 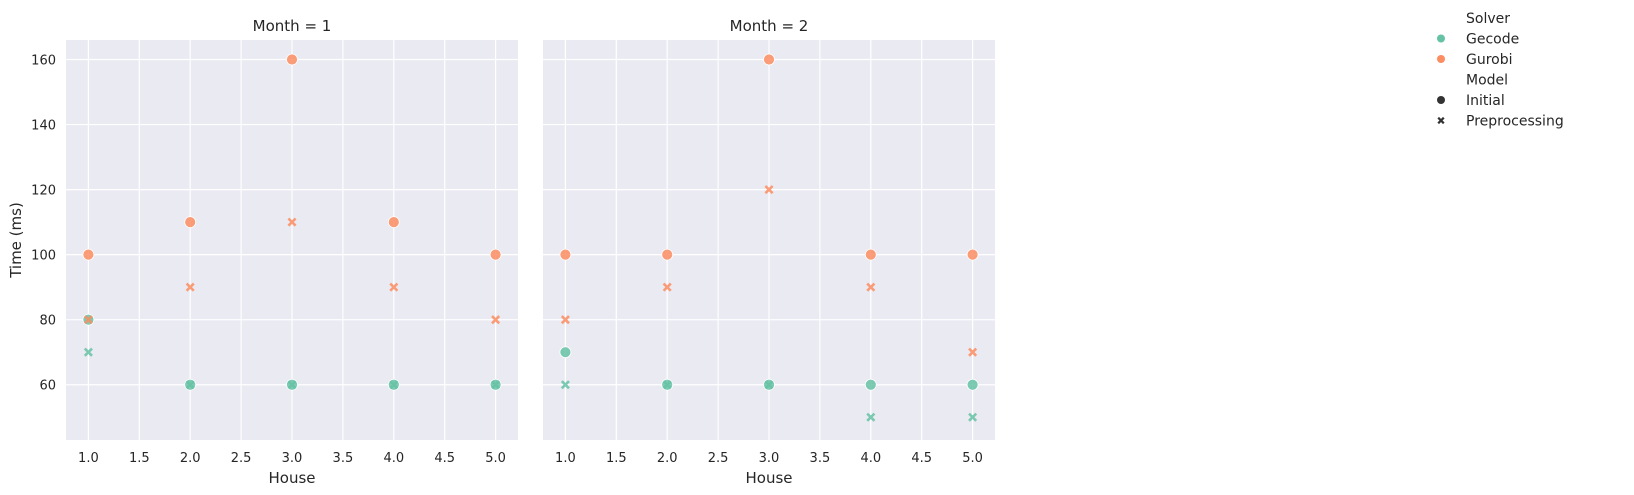 What do you see at coordinates (47, 321) in the screenshot?
I see `y-tick-label: 80` at bounding box center [47, 321].